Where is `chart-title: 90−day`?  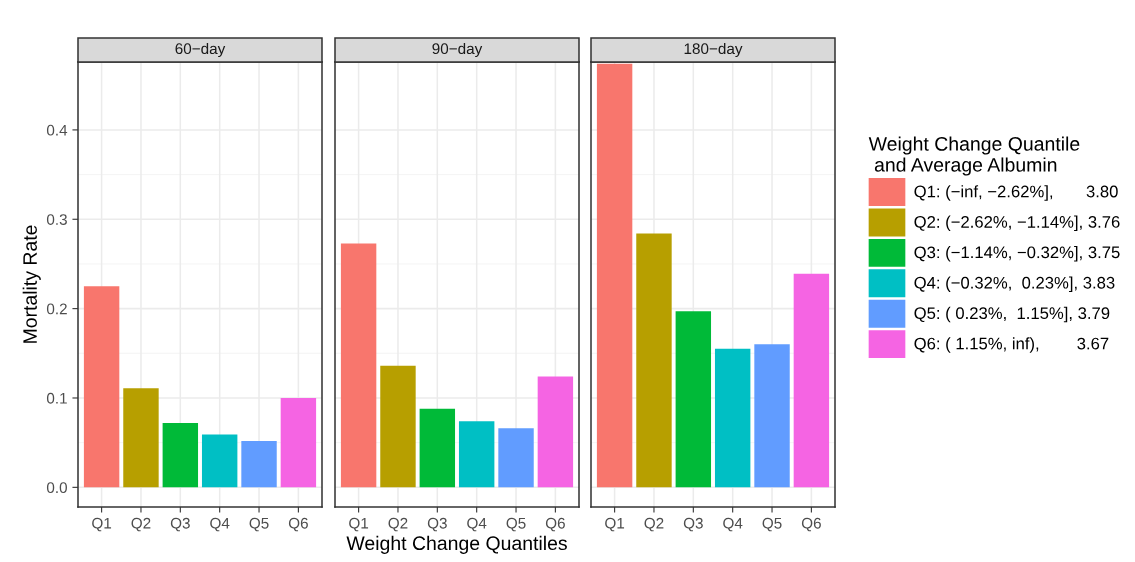
chart-title: 90−day is located at coordinates (457, 50).